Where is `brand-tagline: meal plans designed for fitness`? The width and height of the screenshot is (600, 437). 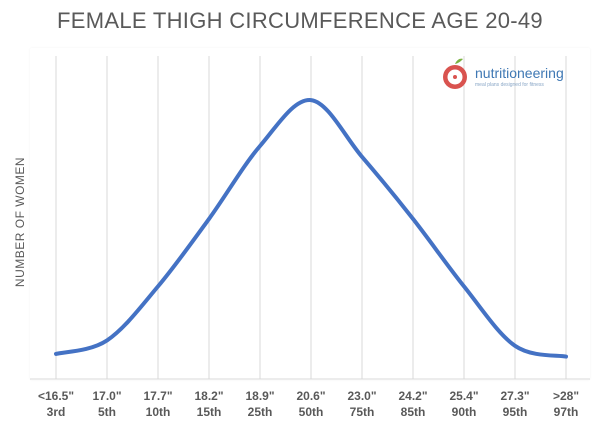
brand-tagline: meal plans designed for fitness is located at coordinates (509, 85).